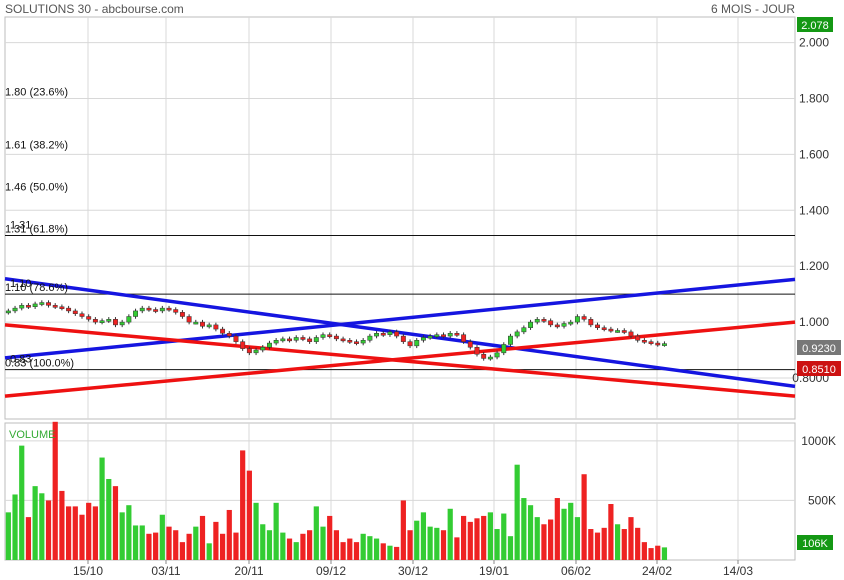  What do you see at coordinates (819, 370) in the screenshot?
I see `ref-tag-value: 0.8510` at bounding box center [819, 370].